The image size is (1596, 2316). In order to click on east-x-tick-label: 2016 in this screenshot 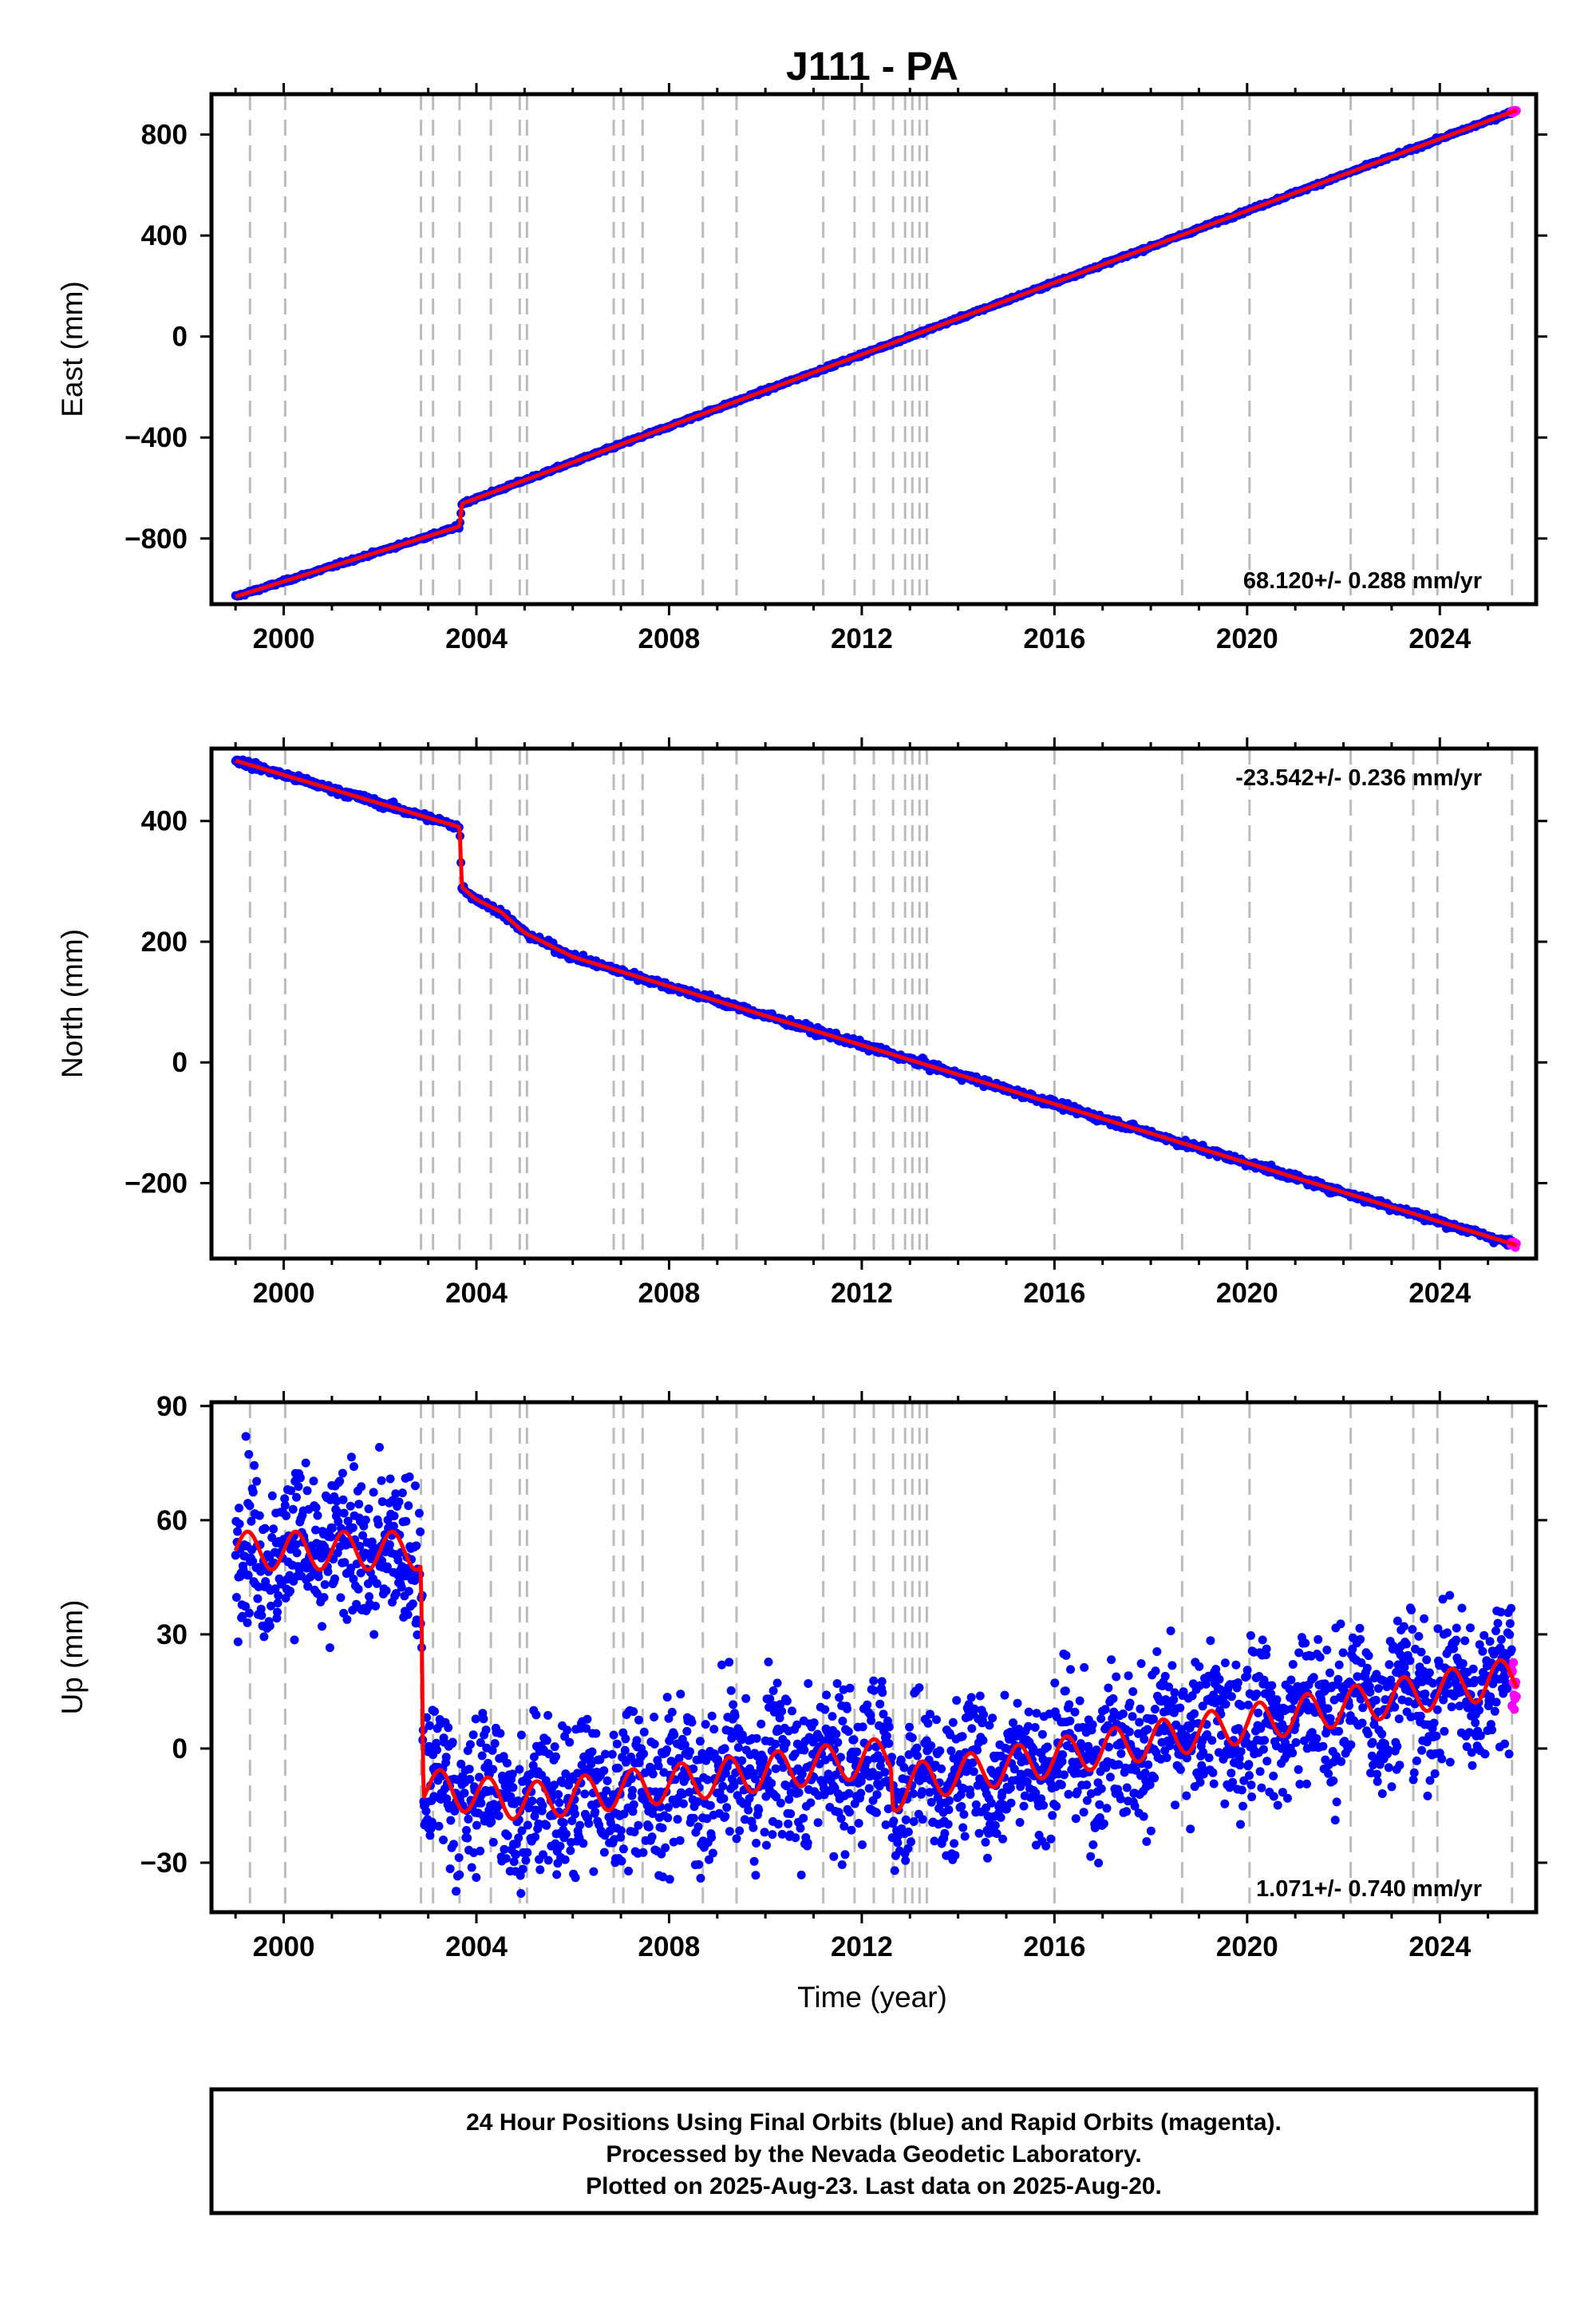, I will do `click(1054, 638)`.